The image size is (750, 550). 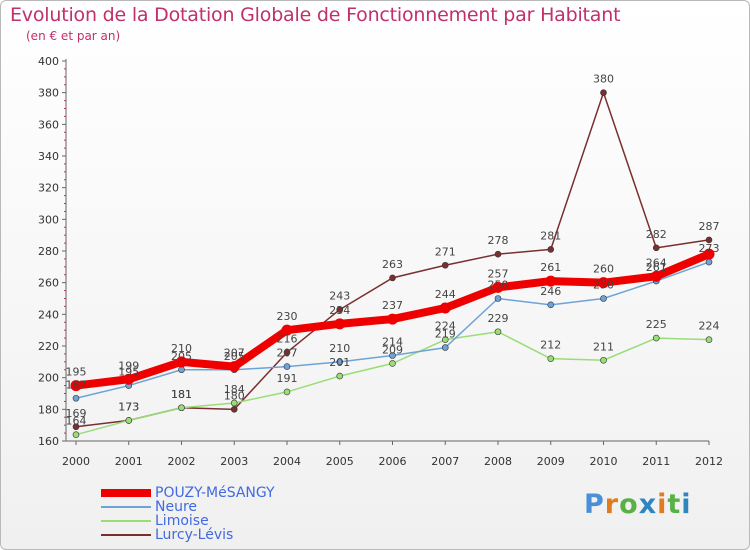 I want to click on data-label: 263, so click(x=392, y=264).